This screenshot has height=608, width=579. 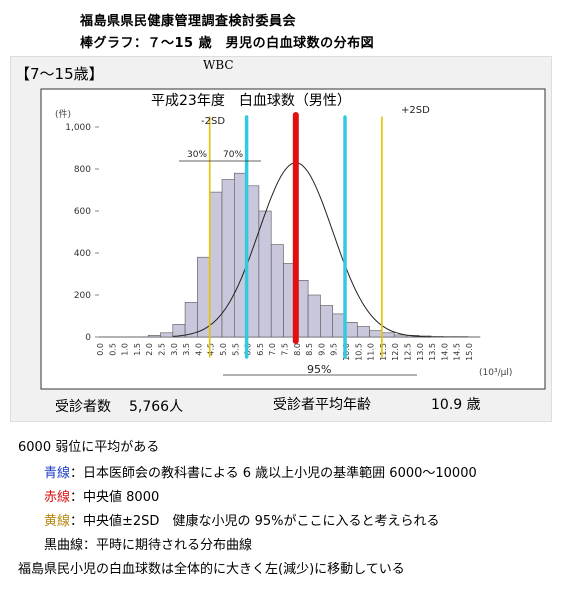 What do you see at coordinates (82, 254) in the screenshot?
I see `y-tick-label: 400` at bounding box center [82, 254].